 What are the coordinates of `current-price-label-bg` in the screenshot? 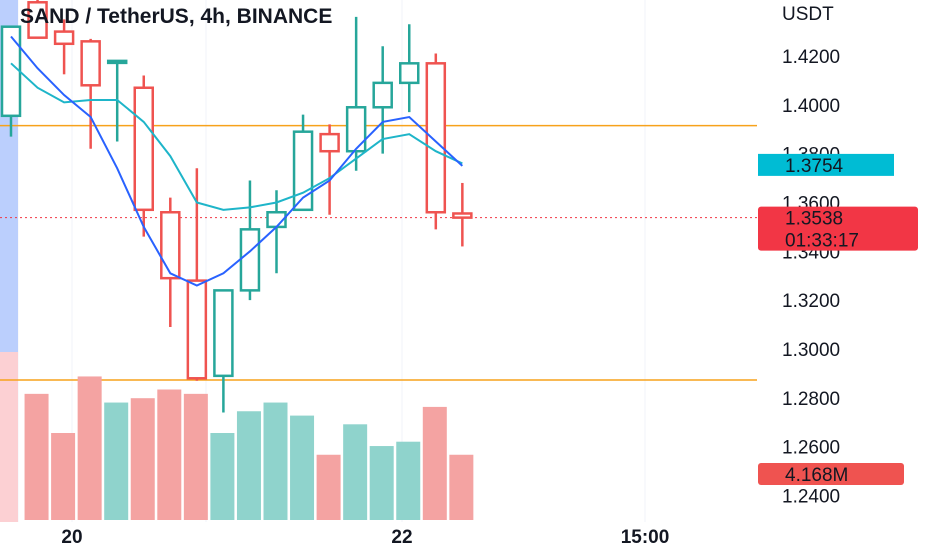 It's located at (838, 228).